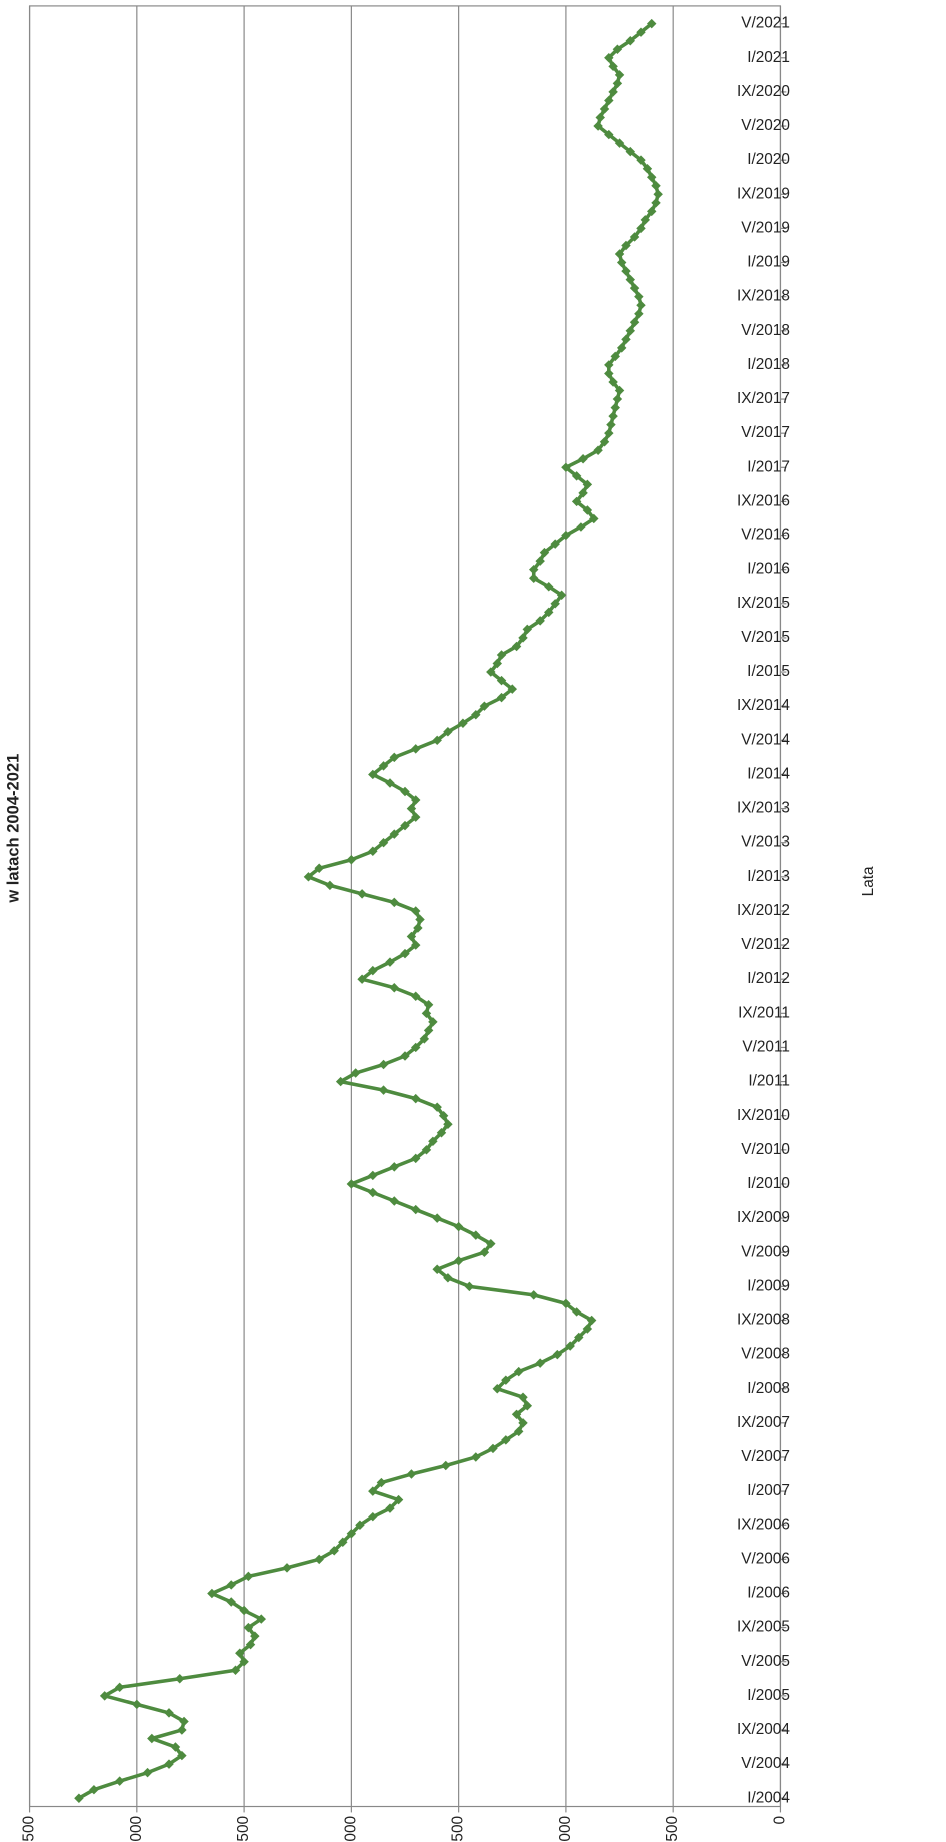  Describe the element at coordinates (768, 773) in the screenshot. I see `x-tick-label: I/2014` at that location.